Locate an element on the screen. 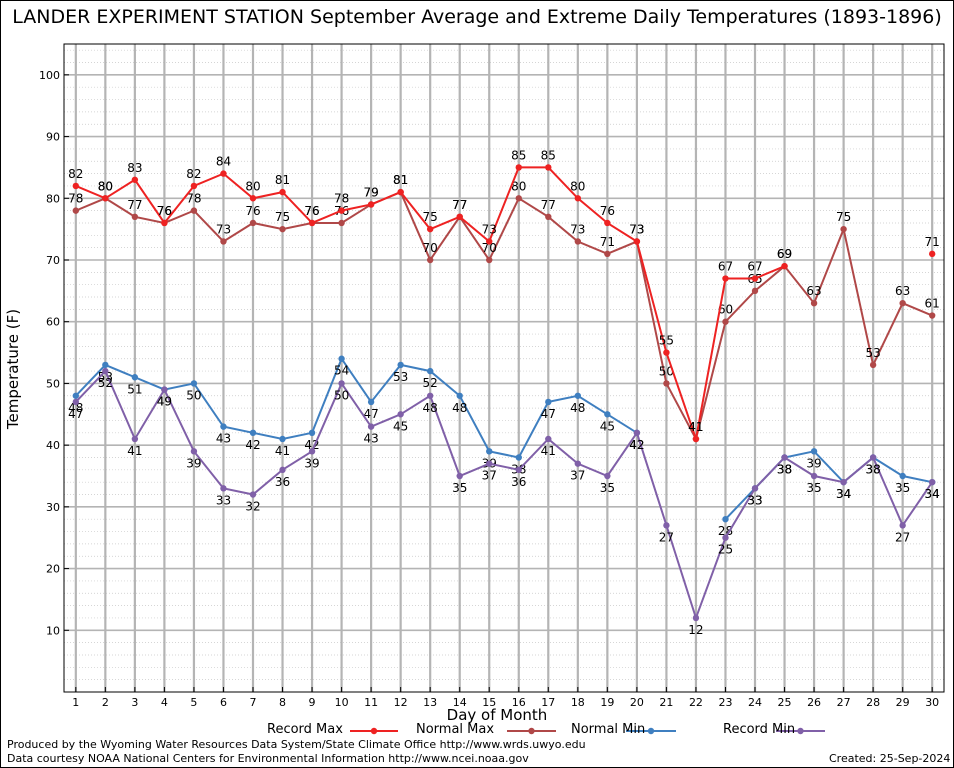 The image size is (954, 768). x-axis-label: Day of Month is located at coordinates (497, 715).